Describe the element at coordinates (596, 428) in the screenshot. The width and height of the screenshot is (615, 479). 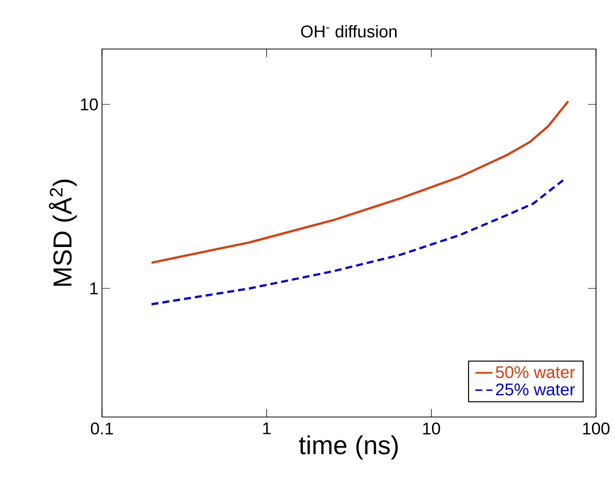
I see `x-tick-label: 100` at that location.